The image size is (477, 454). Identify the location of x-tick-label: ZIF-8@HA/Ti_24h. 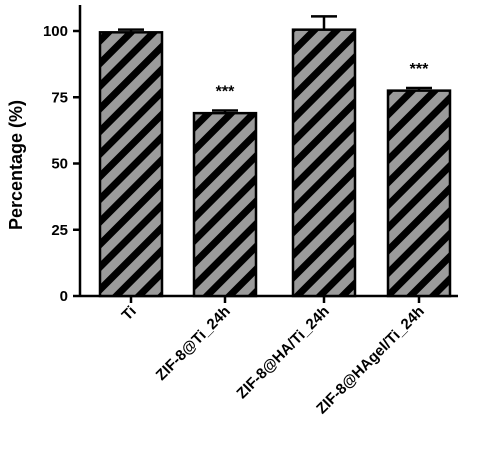
(282, 352).